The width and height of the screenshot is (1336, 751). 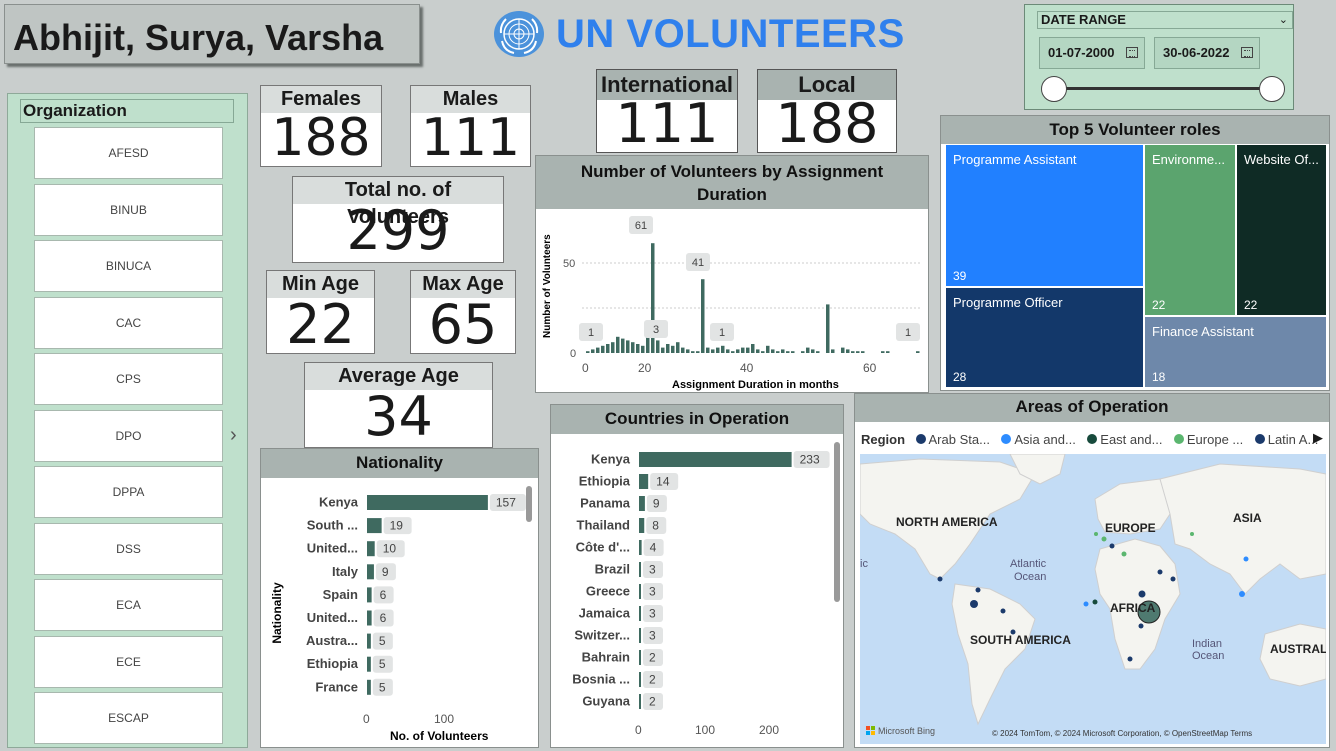 I want to click on organization-item: ECA, so click(x=128, y=605).